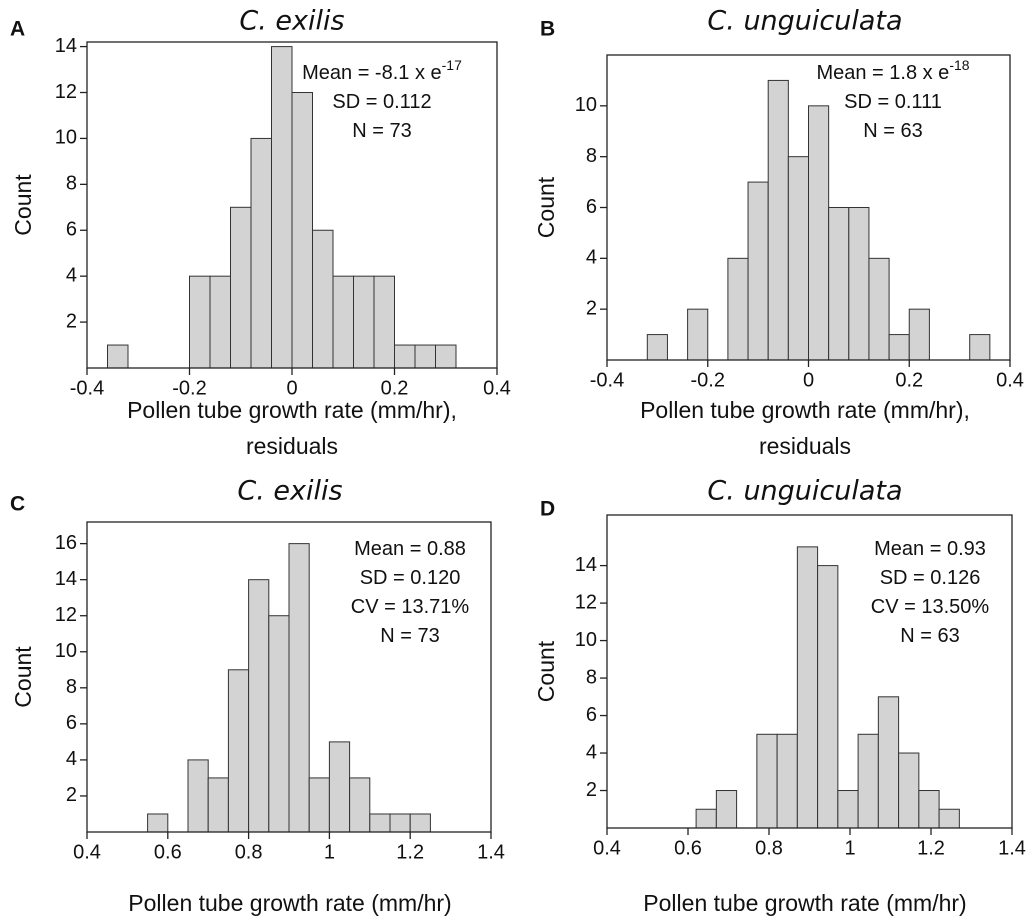 This screenshot has width=1035, height=923. Describe the element at coordinates (1012, 848) in the screenshot. I see `x-tick-label: 1.4` at that location.